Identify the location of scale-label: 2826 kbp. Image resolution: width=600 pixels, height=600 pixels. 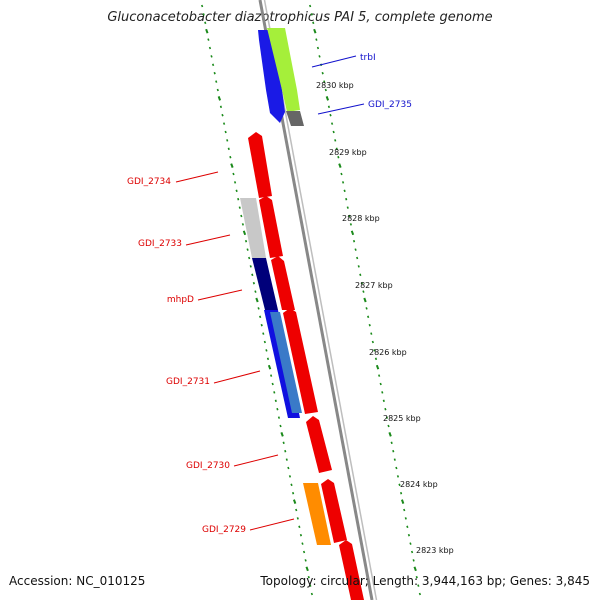
(388, 352).